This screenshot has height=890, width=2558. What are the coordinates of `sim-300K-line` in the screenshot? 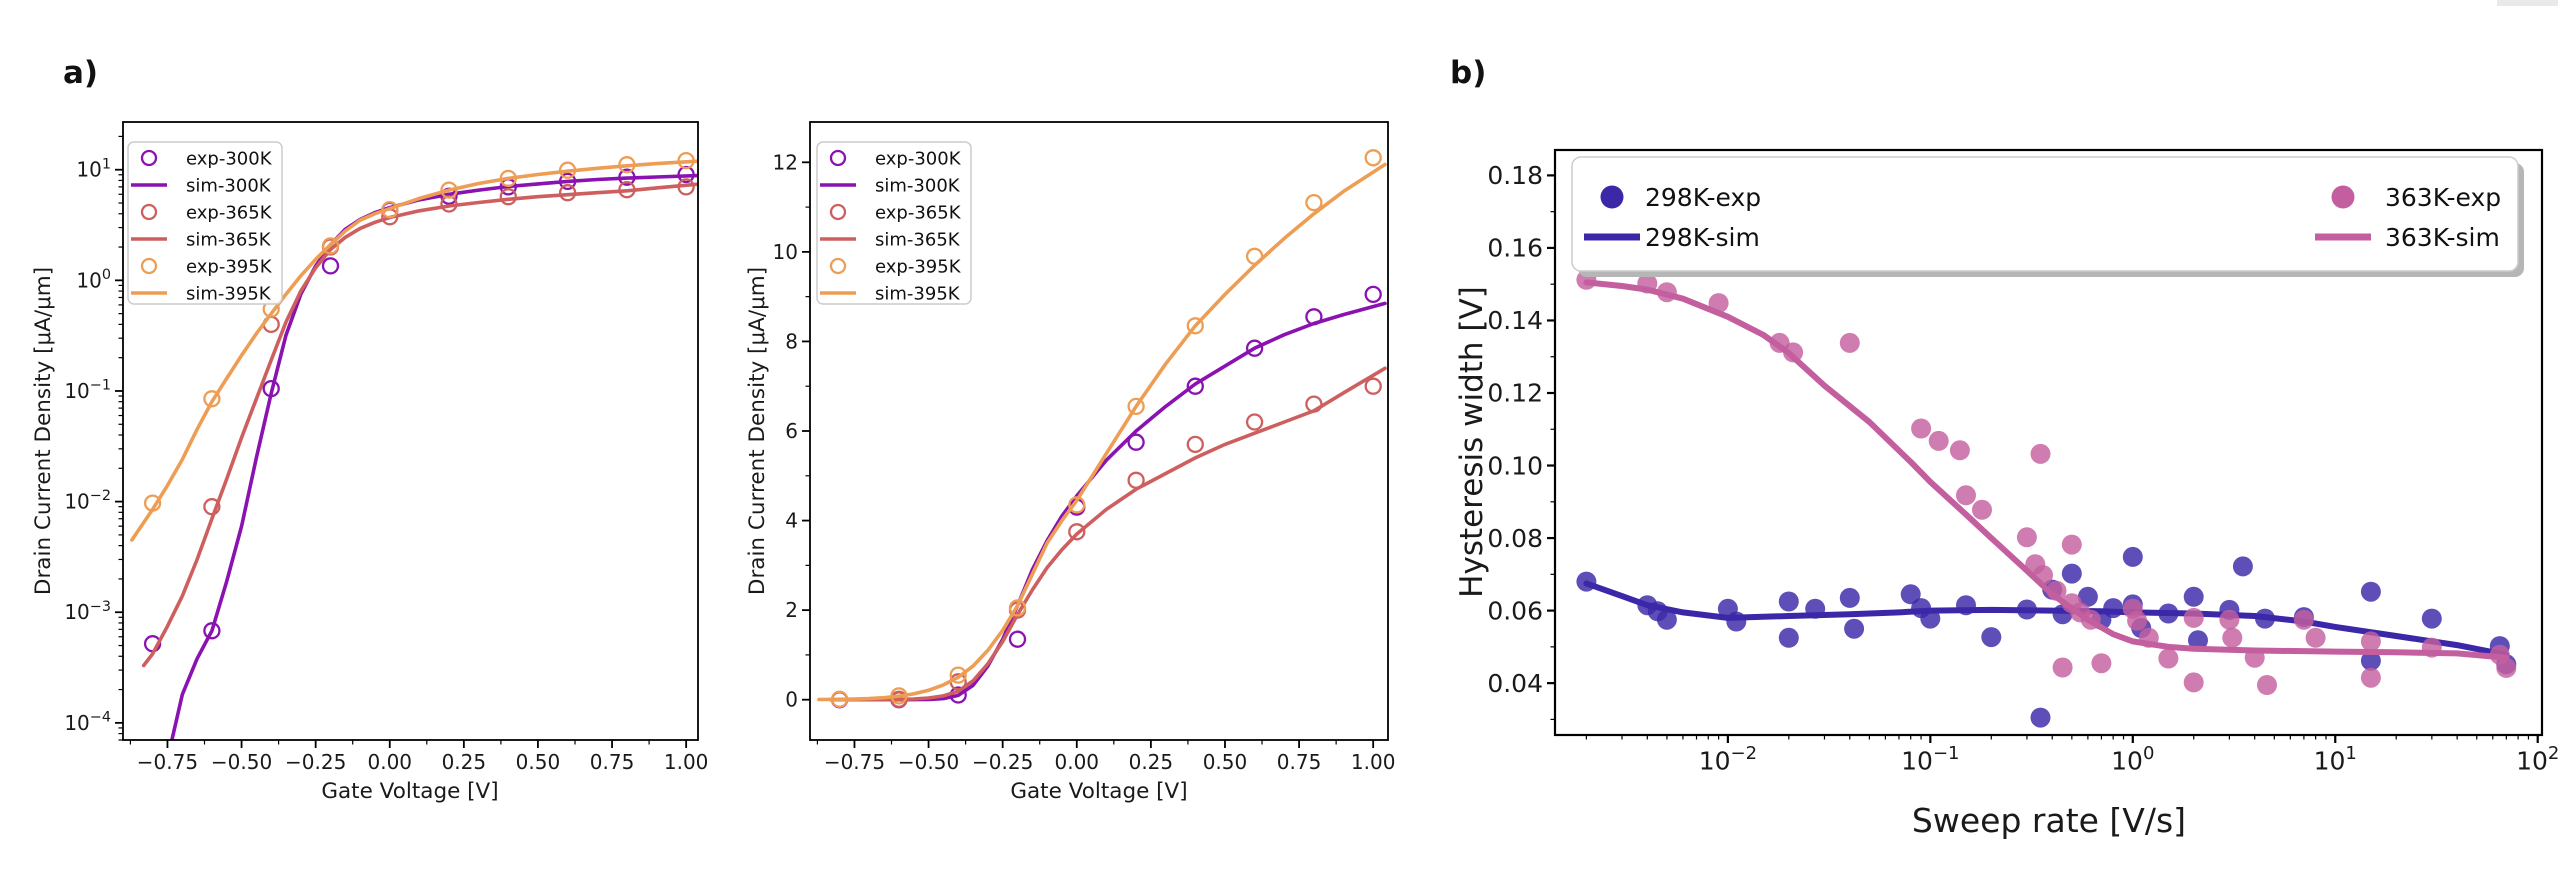 It's located at (1122, 501).